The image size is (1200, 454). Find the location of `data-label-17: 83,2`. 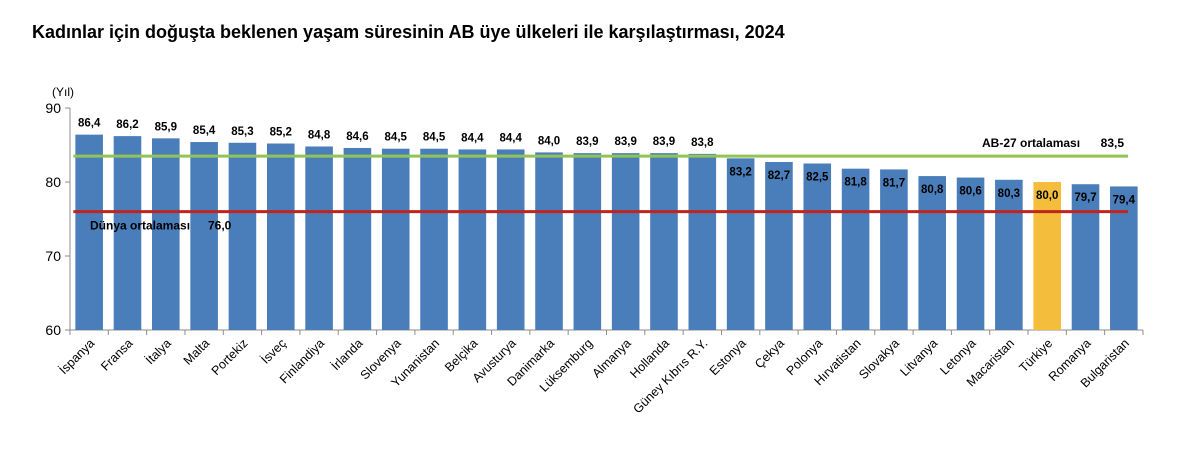

data-label-17: 83,2 is located at coordinates (740, 172).